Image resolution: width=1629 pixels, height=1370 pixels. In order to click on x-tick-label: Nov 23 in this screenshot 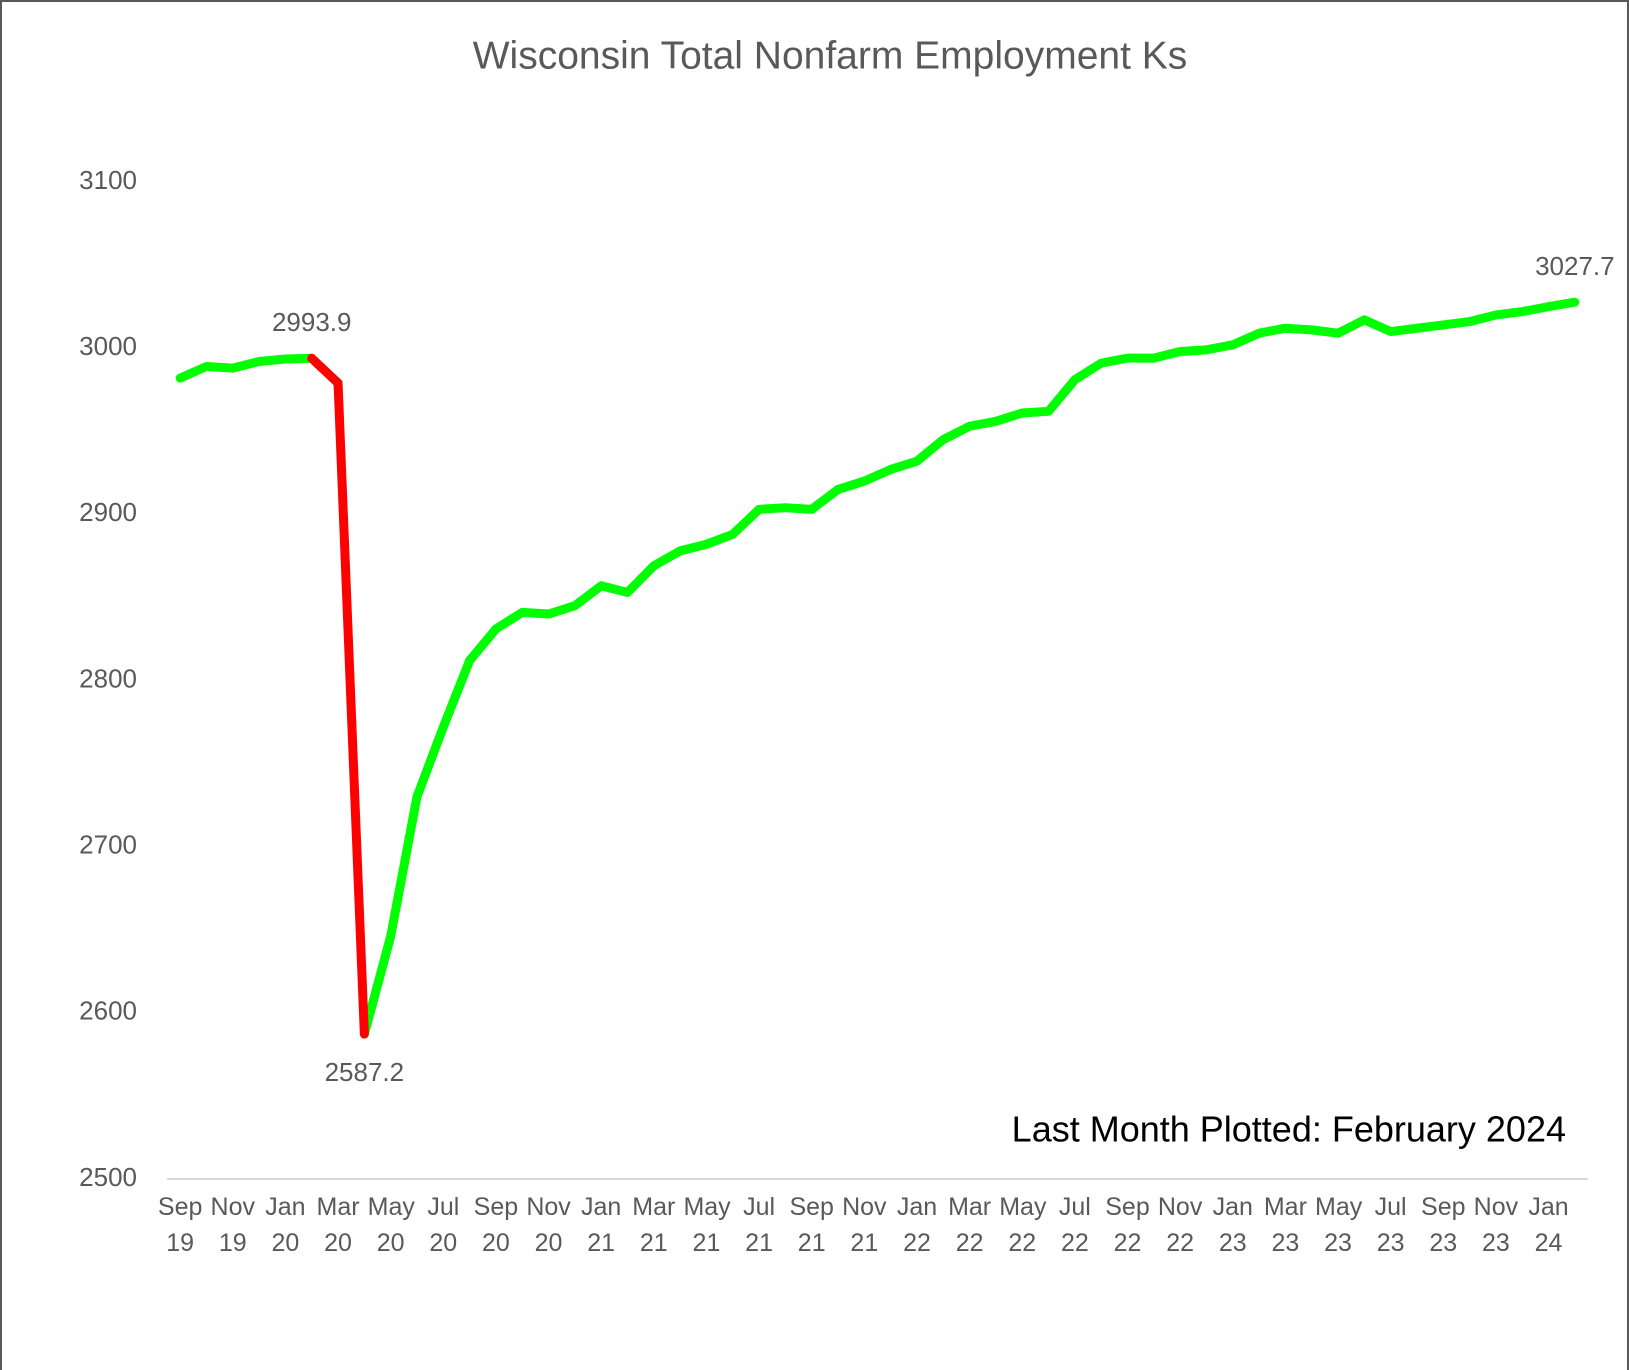, I will do `click(1496, 1225)`.